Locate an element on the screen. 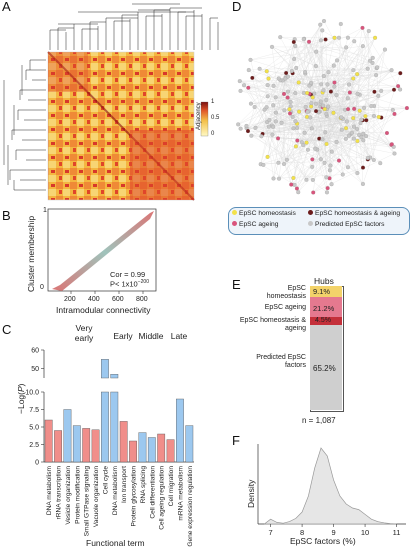 This screenshot has height=550, width=414. legend-dot-predicted is located at coordinates (310, 223).